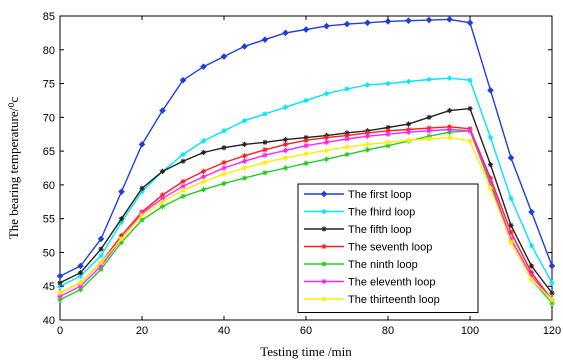 The image size is (563, 364). What do you see at coordinates (13, 168) in the screenshot?
I see `y-axis-label: The bearing temperature/⁰c` at bounding box center [13, 168].